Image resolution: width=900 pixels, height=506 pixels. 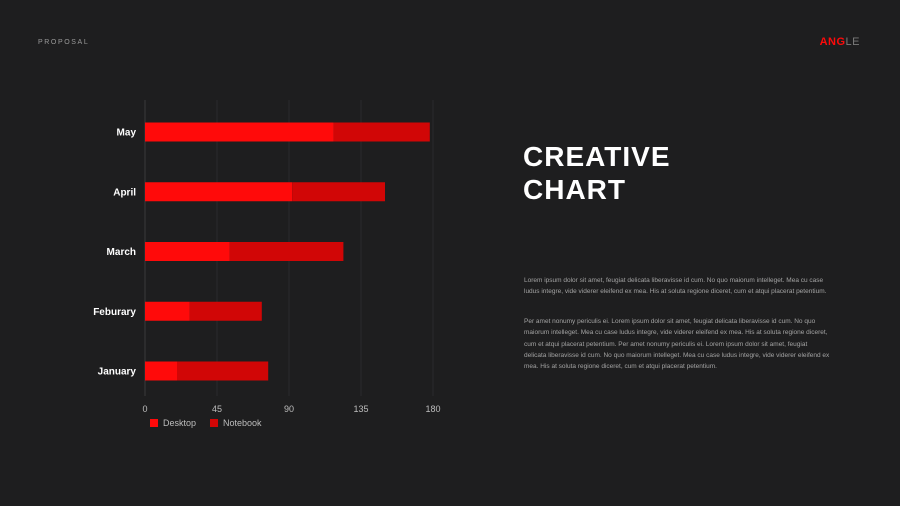 What do you see at coordinates (154, 423) in the screenshot?
I see `legend-swatch-desktop` at bounding box center [154, 423].